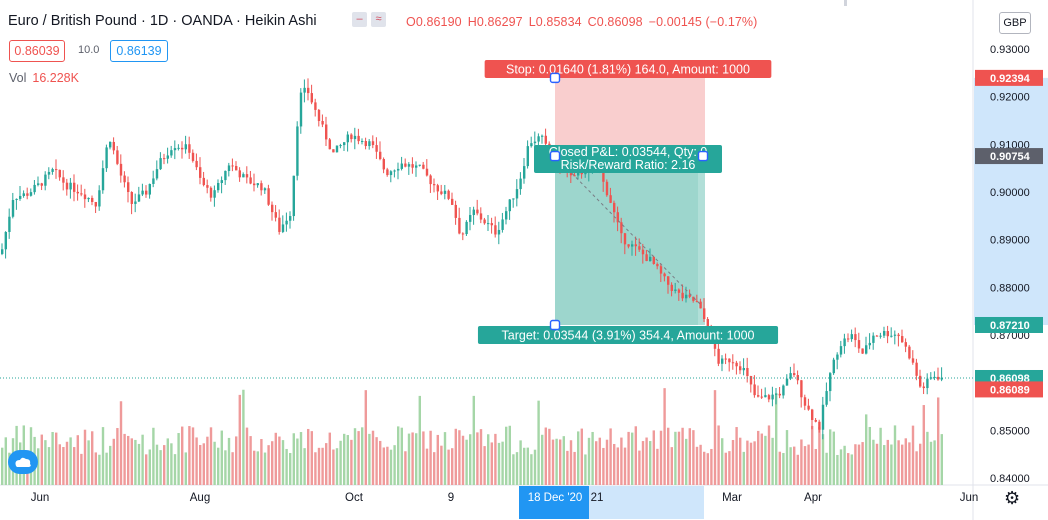 The image size is (1048, 520). Describe the element at coordinates (23, 462) in the screenshot. I see `cloud-logo-icon` at that location.